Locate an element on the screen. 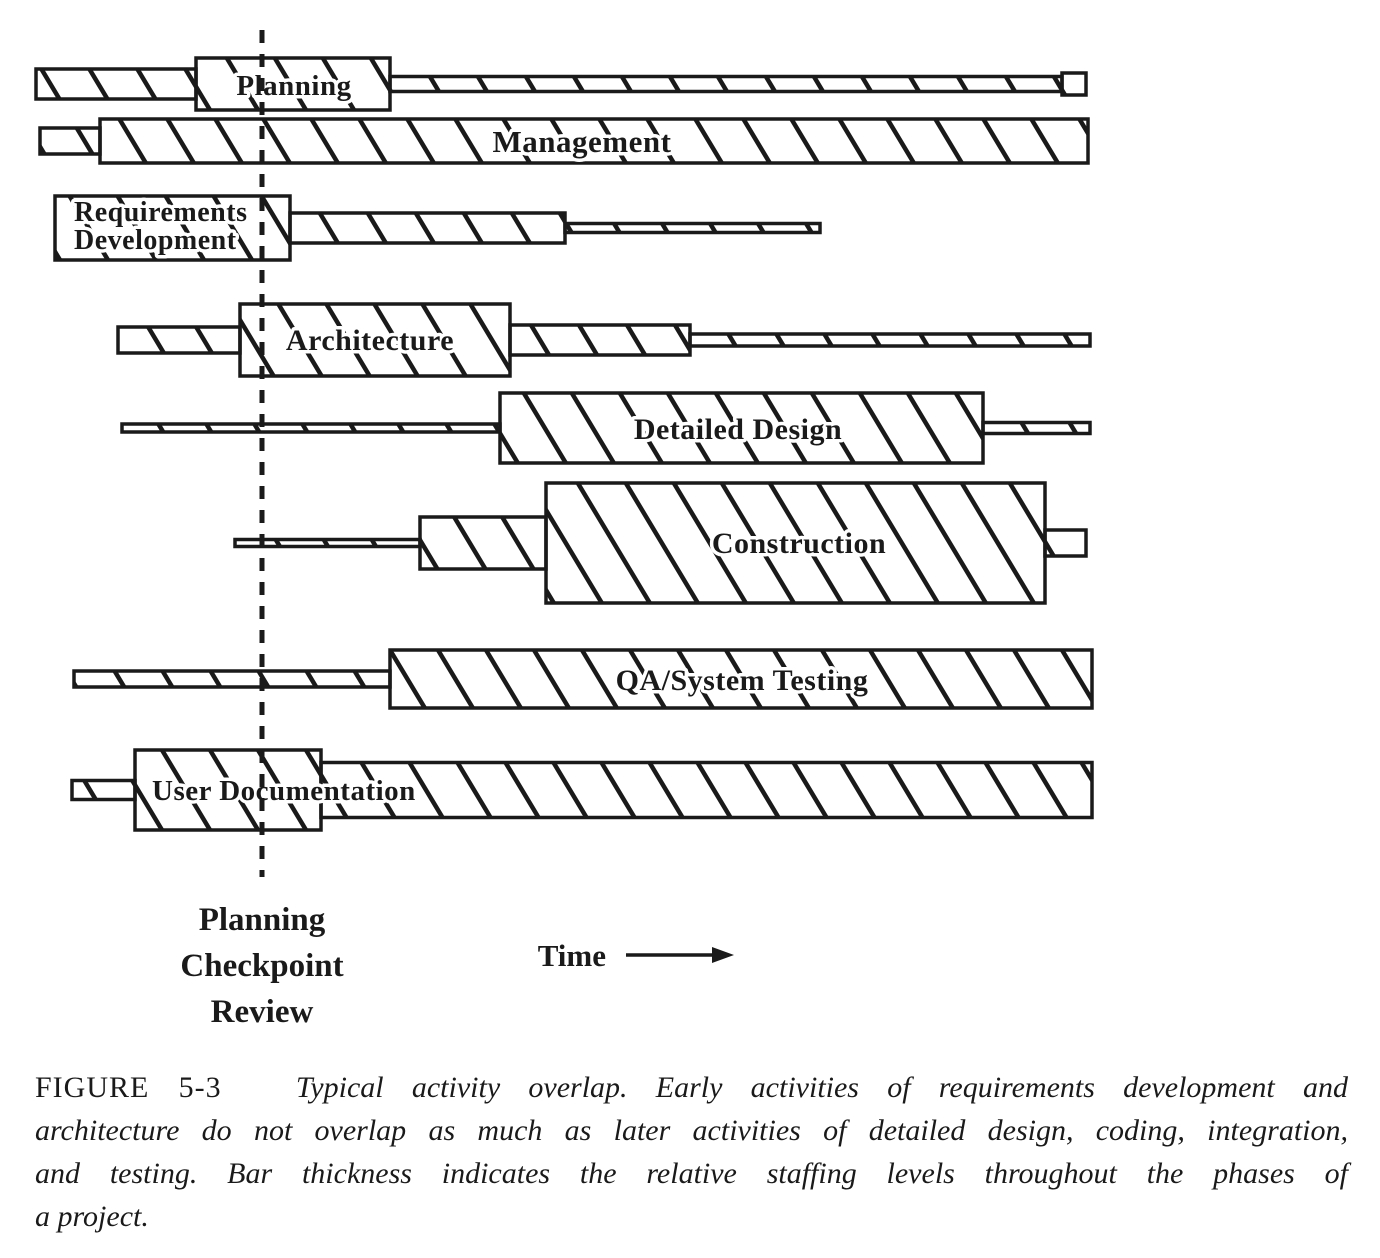 This screenshot has height=1258, width=1380. bar-label-user-documentation: User Documentation is located at coordinates (284, 791).